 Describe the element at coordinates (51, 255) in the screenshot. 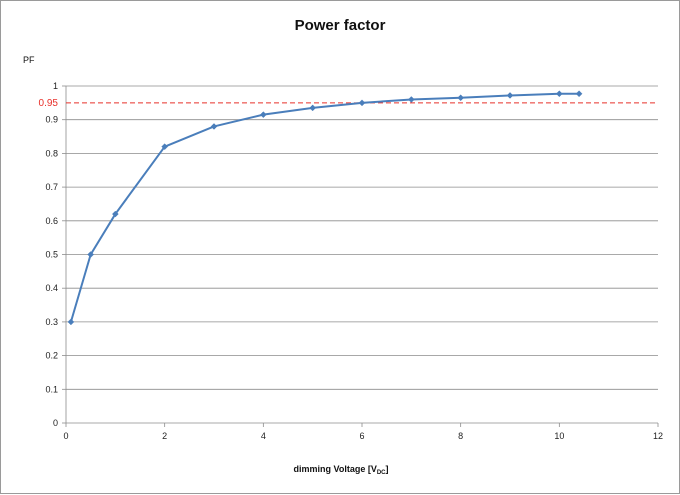

I see `y-tick-label-5: 0.5` at that location.